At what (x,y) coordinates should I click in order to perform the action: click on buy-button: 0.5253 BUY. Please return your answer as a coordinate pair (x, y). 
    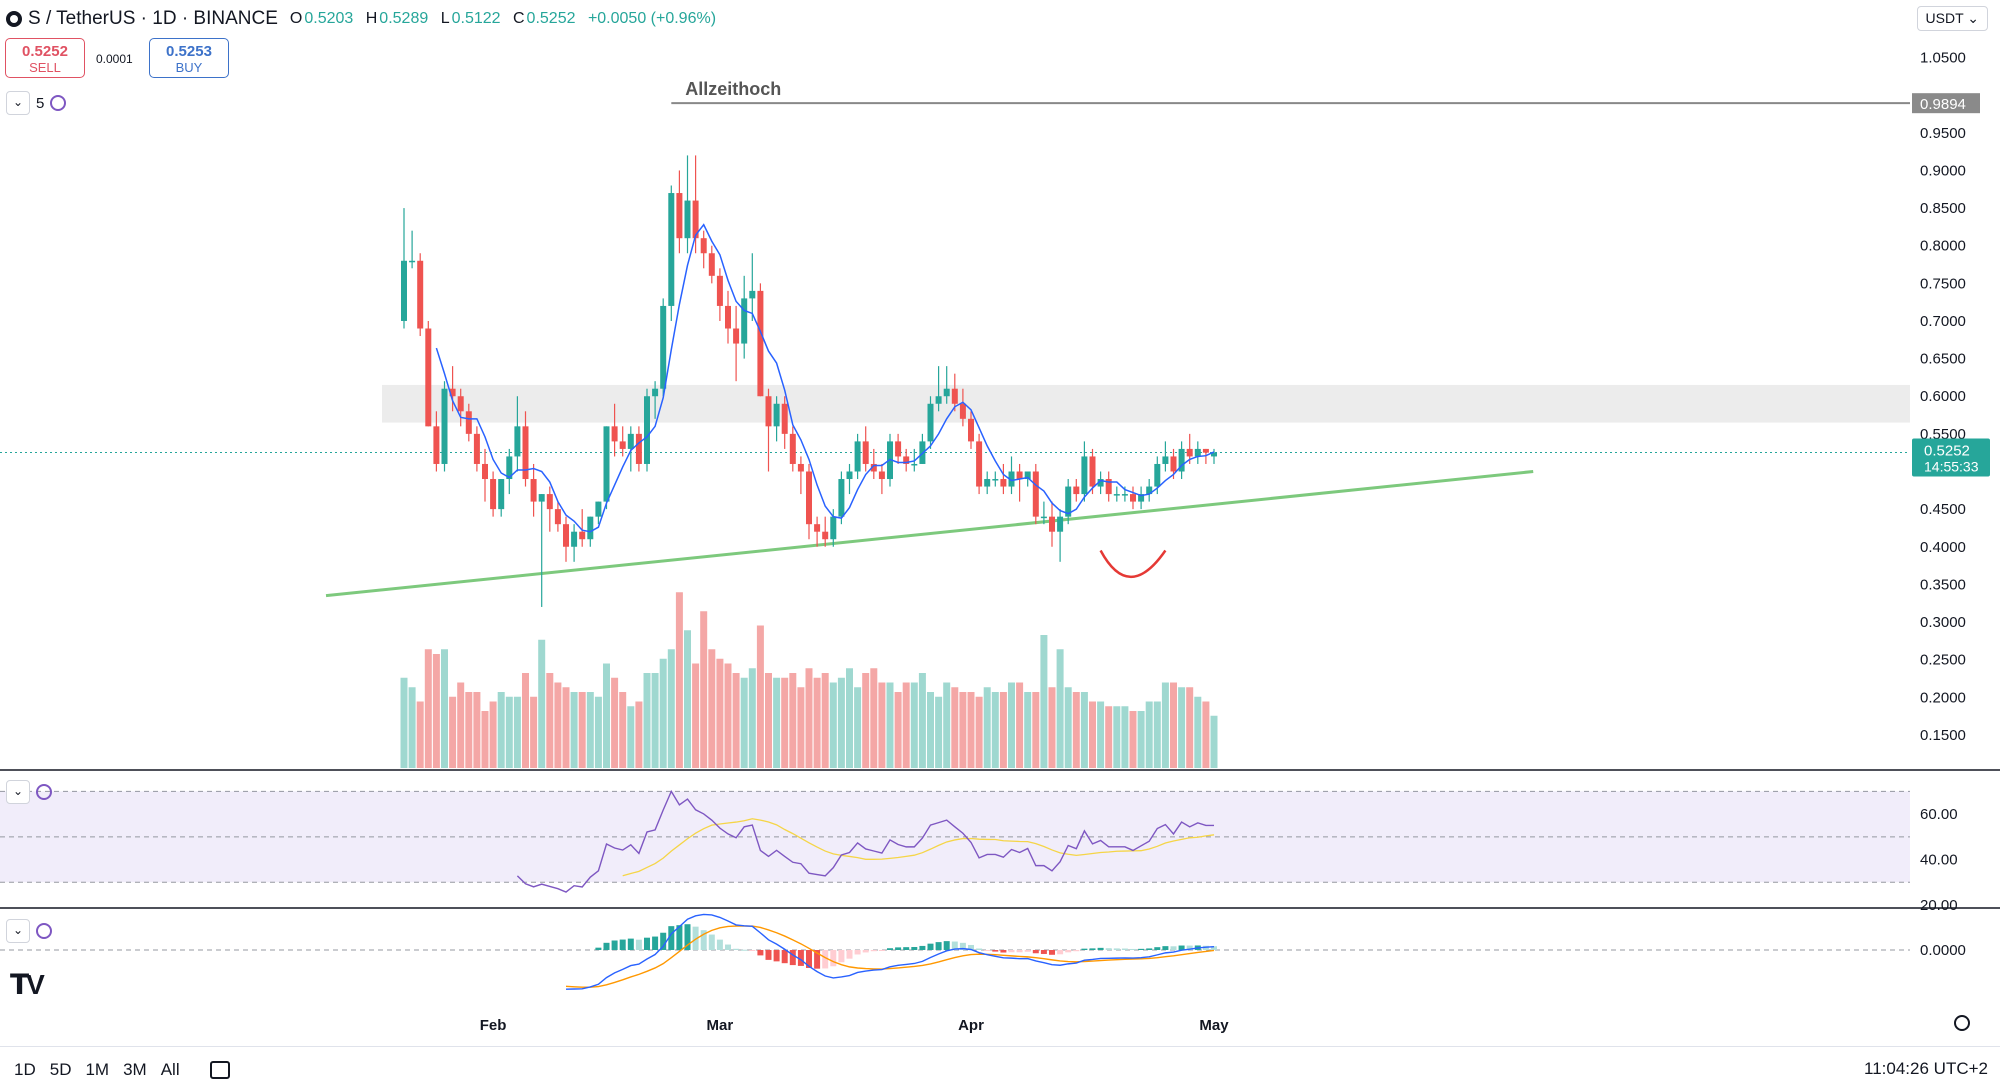
    Looking at the image, I should click on (189, 58).